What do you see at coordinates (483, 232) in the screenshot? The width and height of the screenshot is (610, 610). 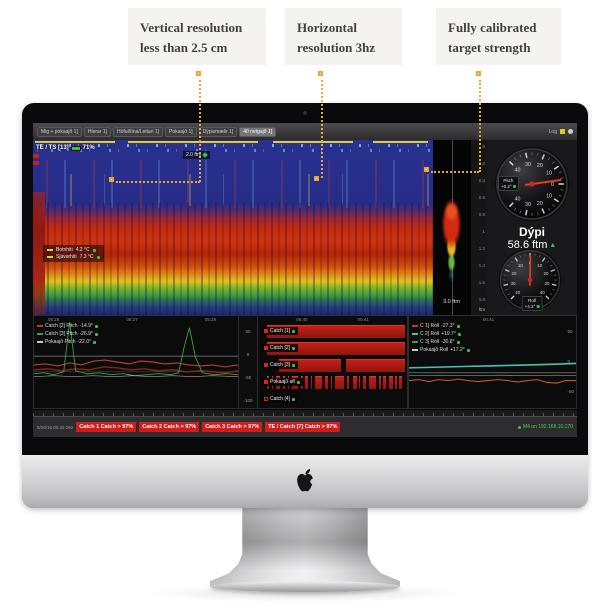 I see `depth-tick: 1` at bounding box center [483, 232].